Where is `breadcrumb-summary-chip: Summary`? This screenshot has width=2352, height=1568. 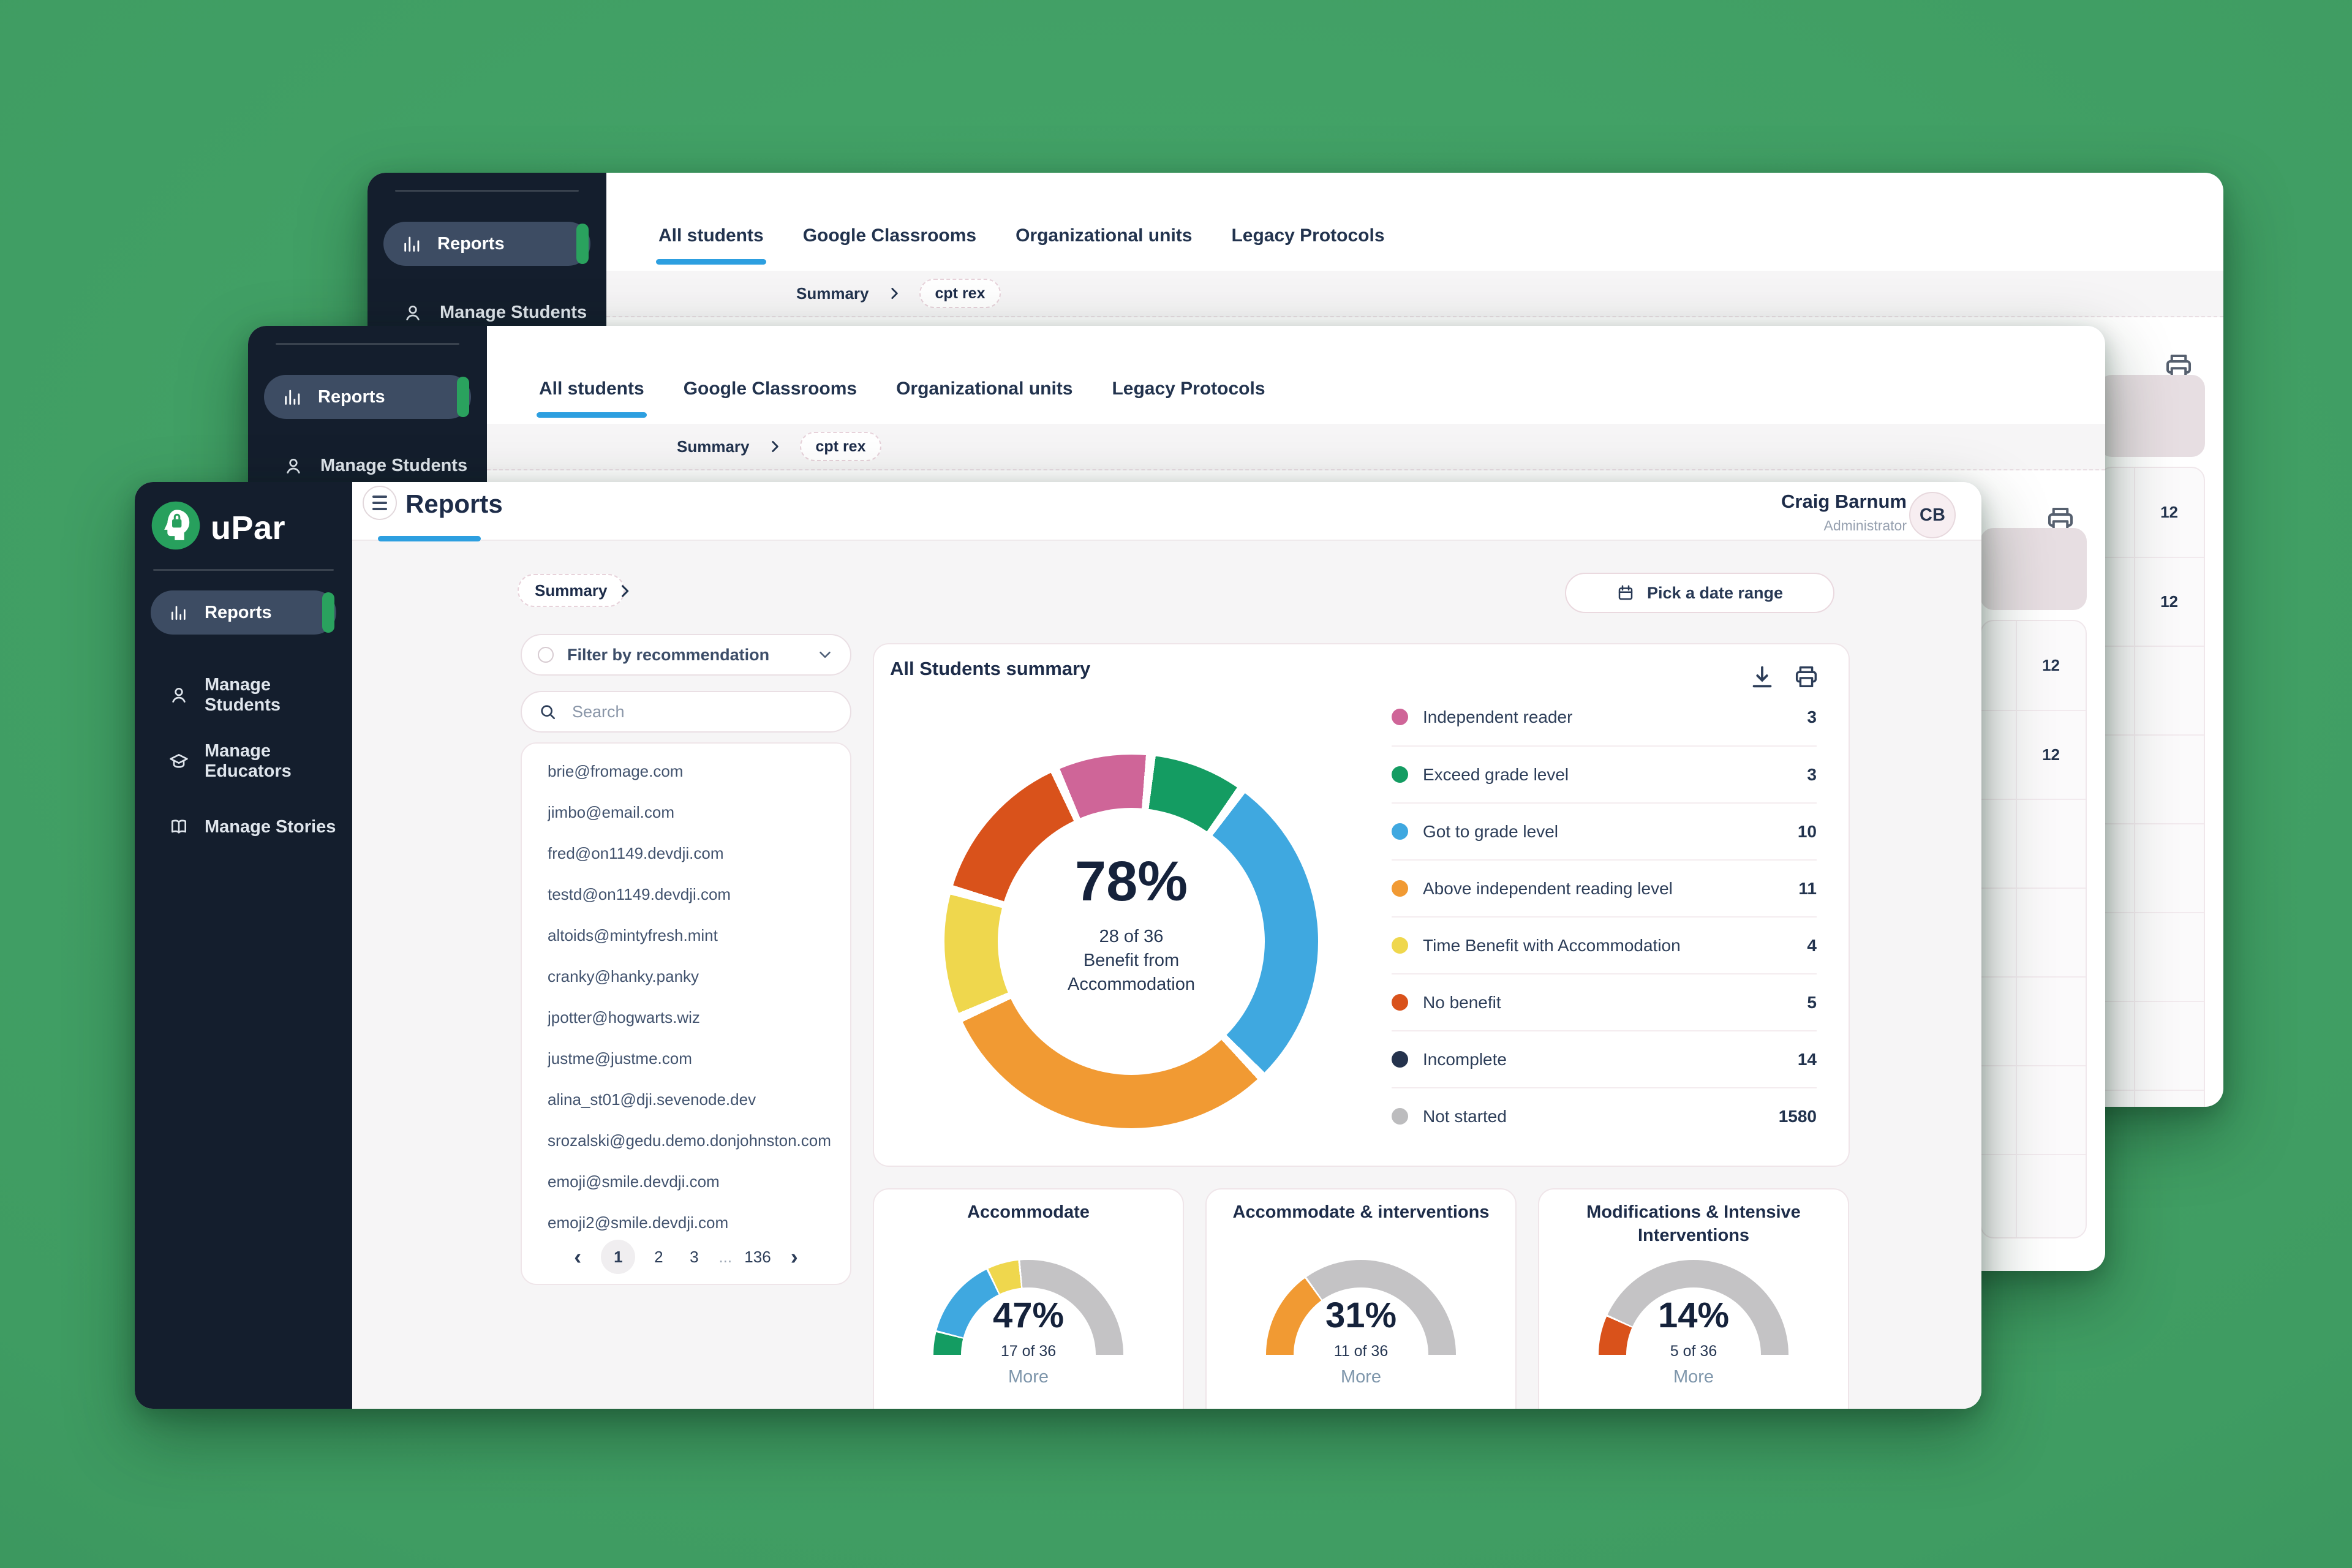
breadcrumb-summary-chip: Summary is located at coordinates (571, 590).